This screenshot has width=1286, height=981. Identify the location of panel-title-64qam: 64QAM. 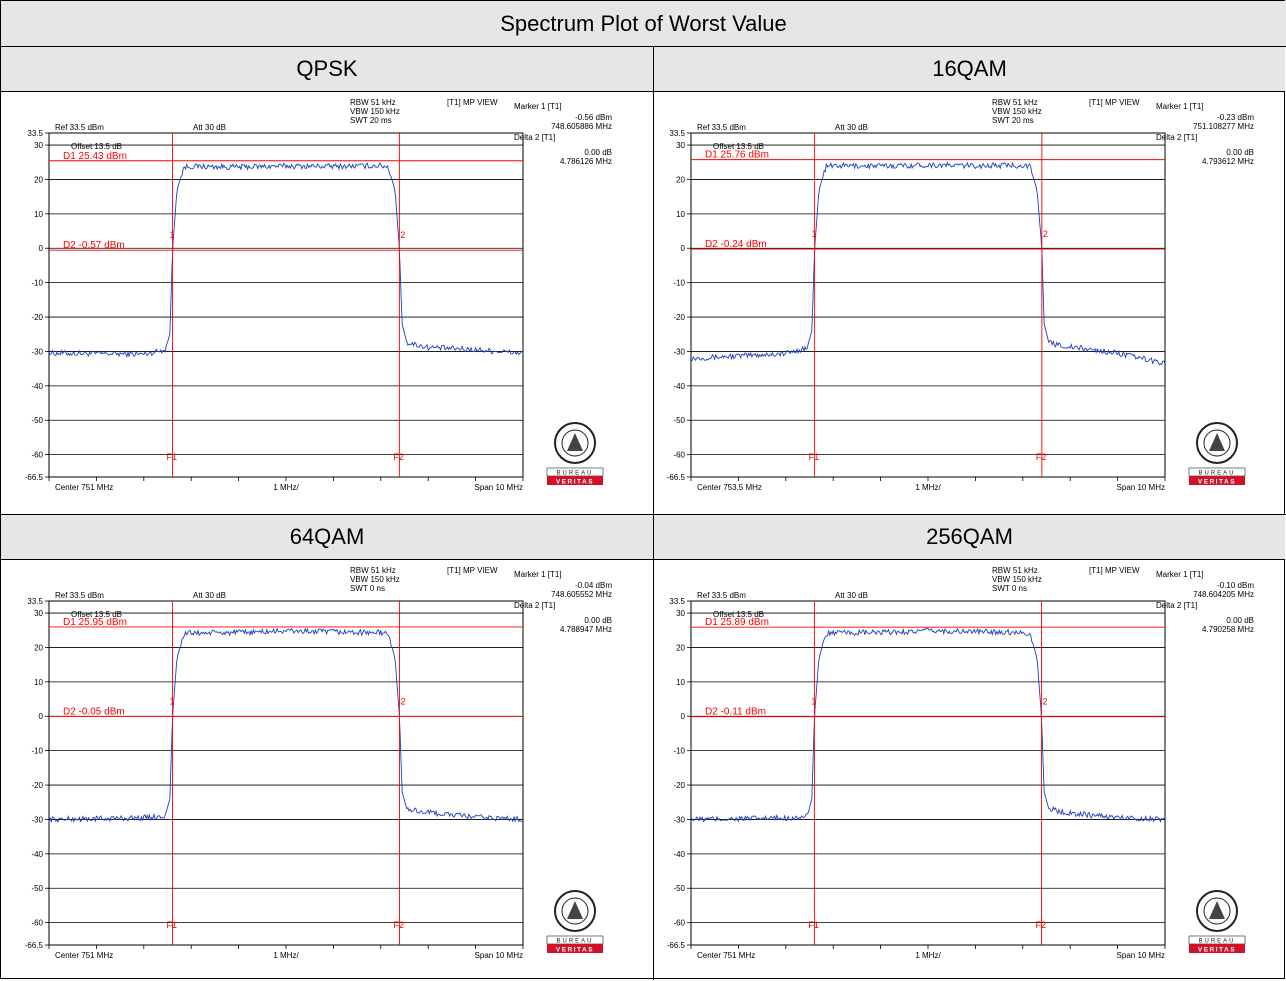
(327, 537).